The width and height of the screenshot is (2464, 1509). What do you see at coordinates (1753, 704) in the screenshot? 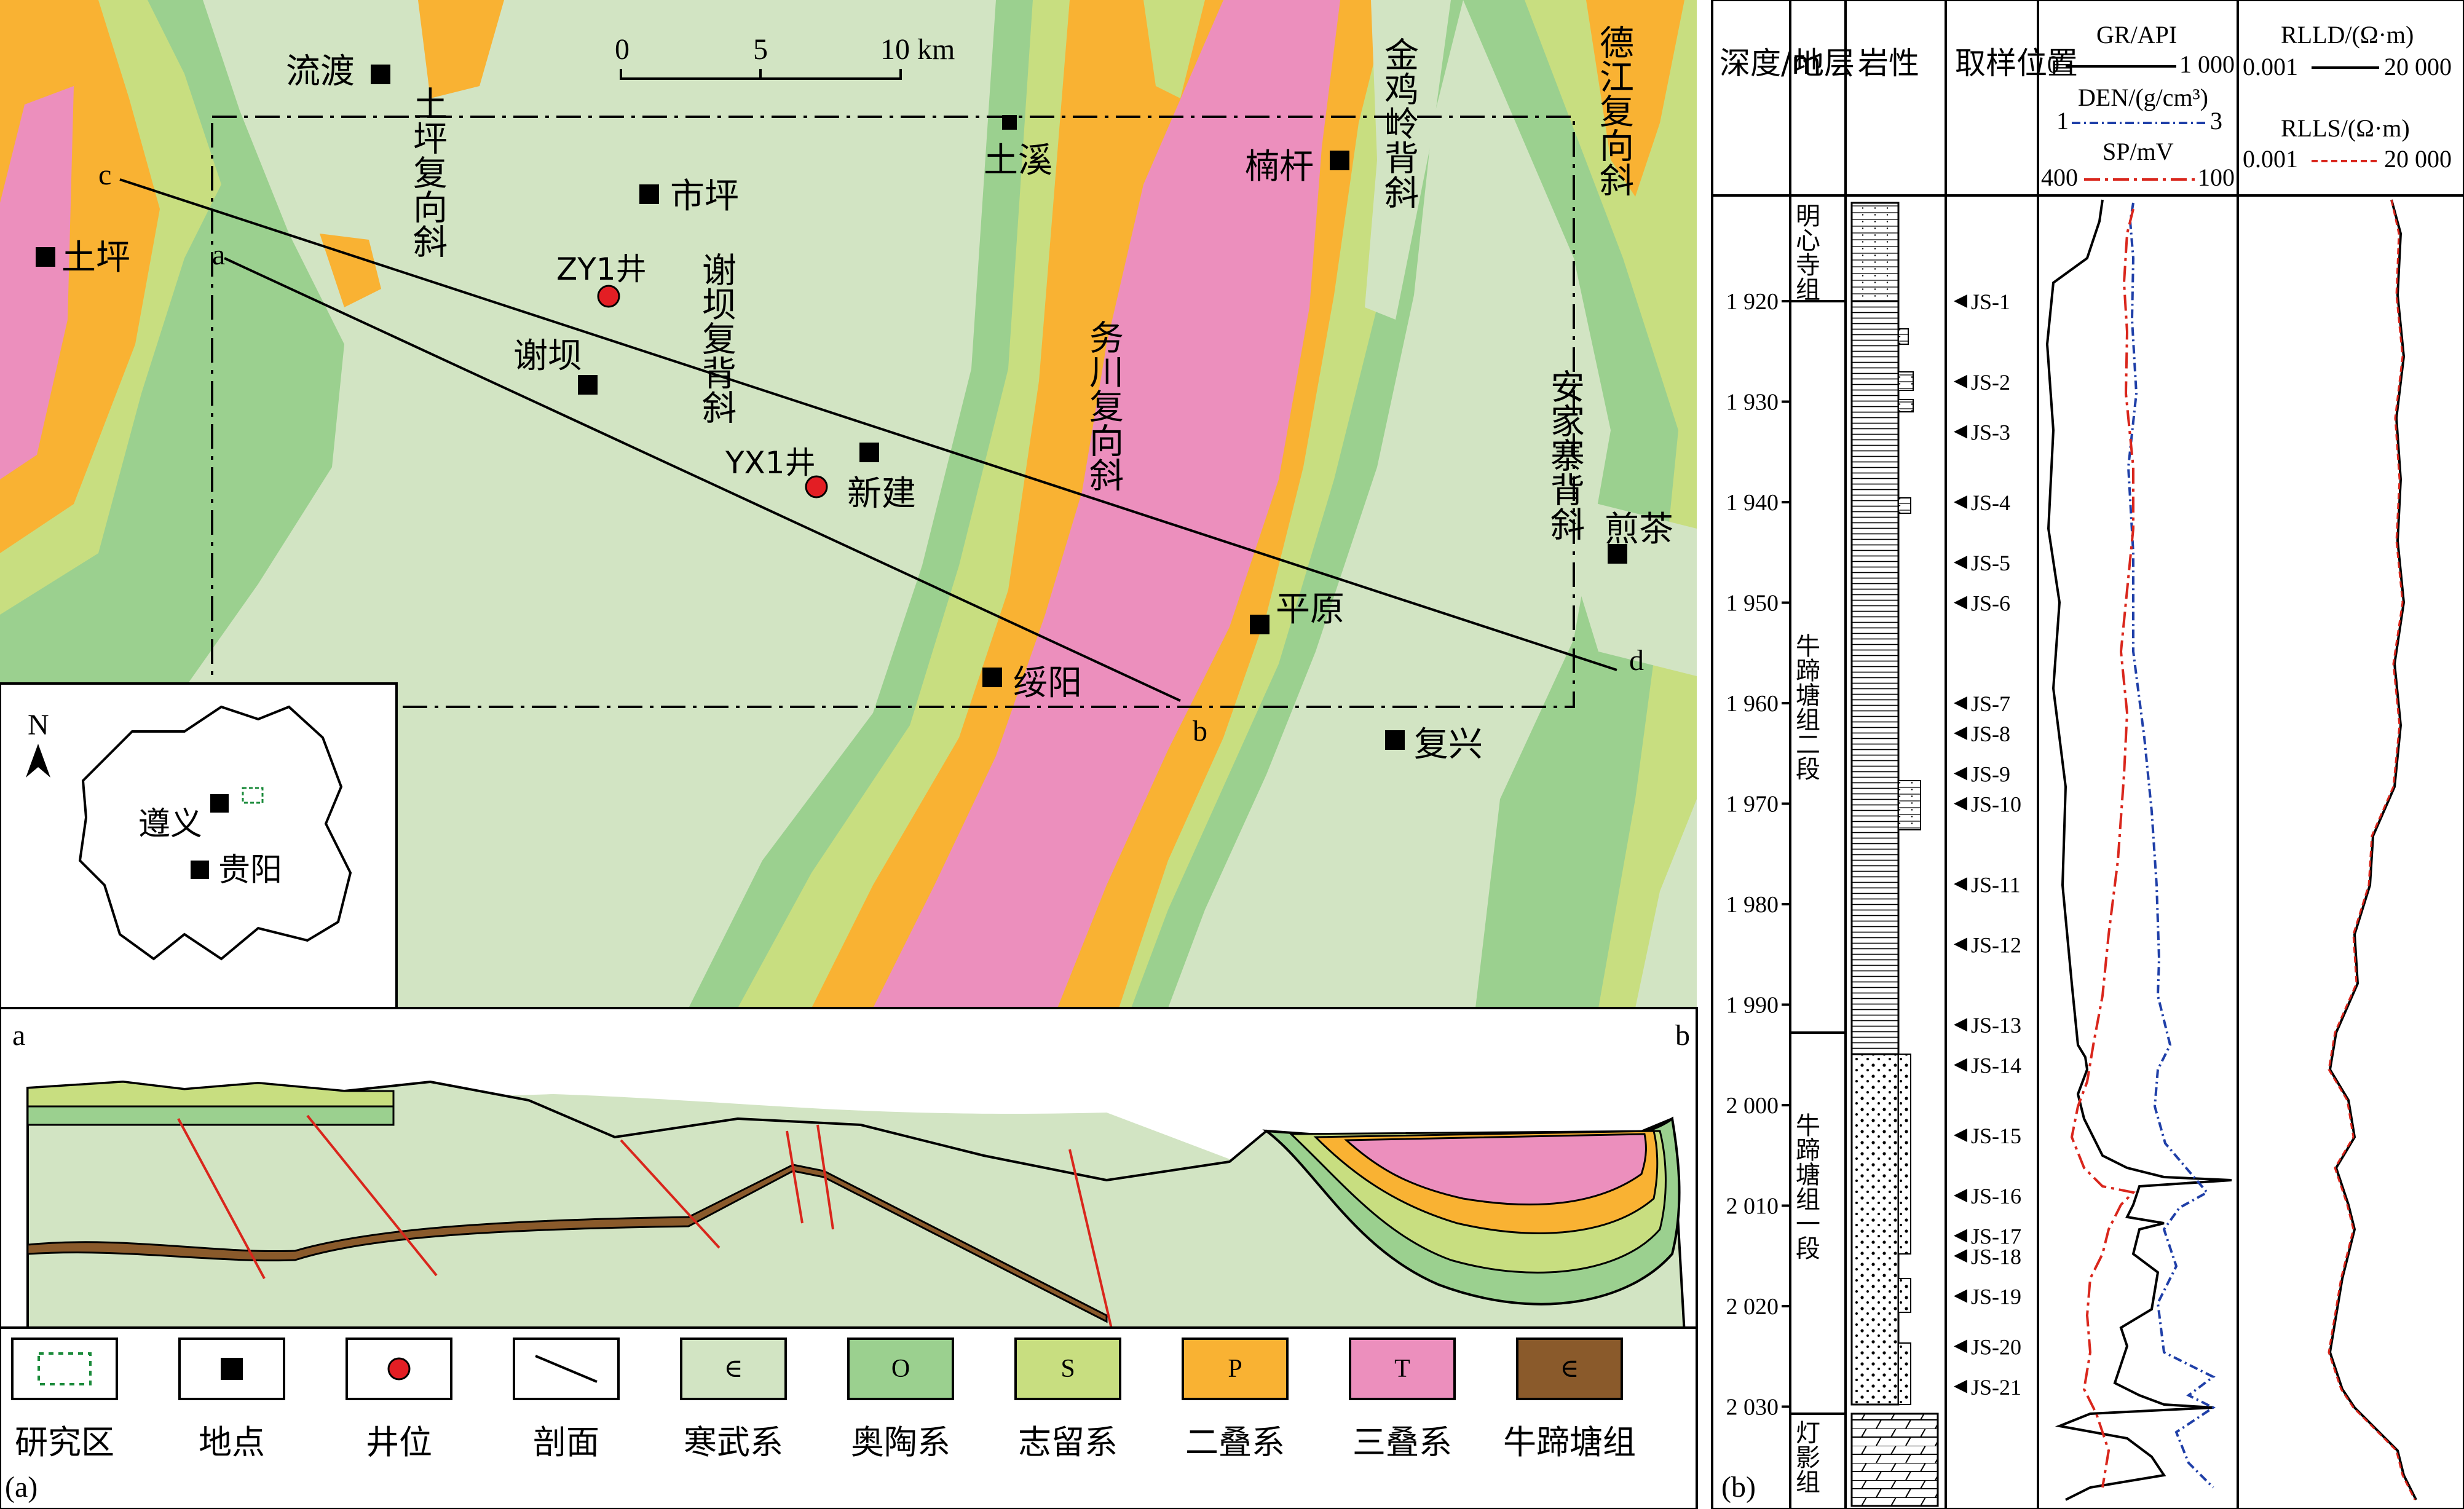
I see `depth-tick-label: 1 960` at bounding box center [1753, 704].